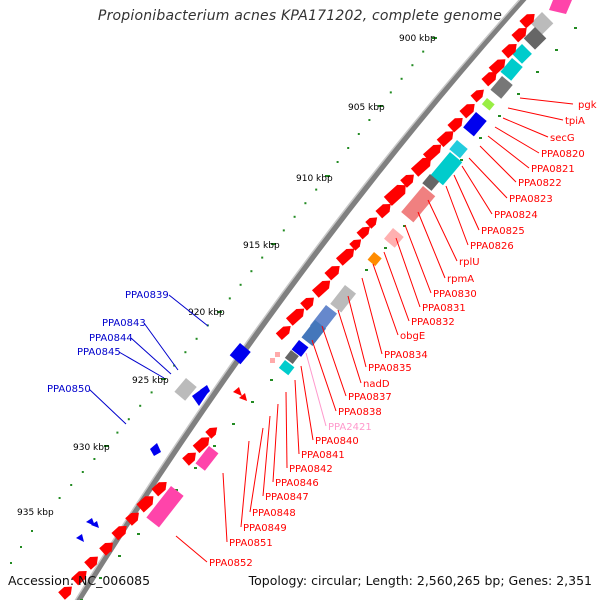 The image size is (600, 600). Describe the element at coordinates (274, 513) in the screenshot. I see `gene-label-right: PPA0848` at that location.